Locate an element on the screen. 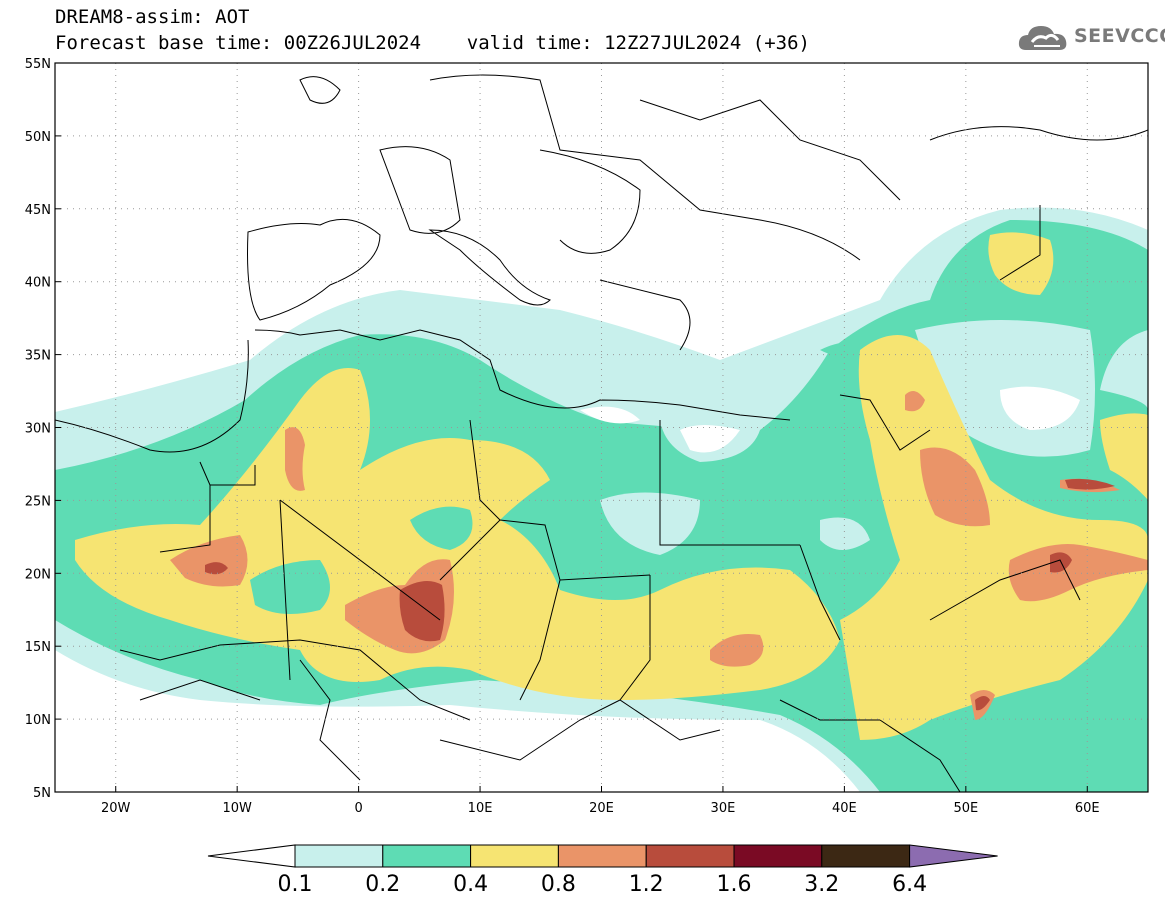 Image resolution: width=1165 pixels, height=905 pixels. logo-text: SEEVCCC is located at coordinates (1119, 36).